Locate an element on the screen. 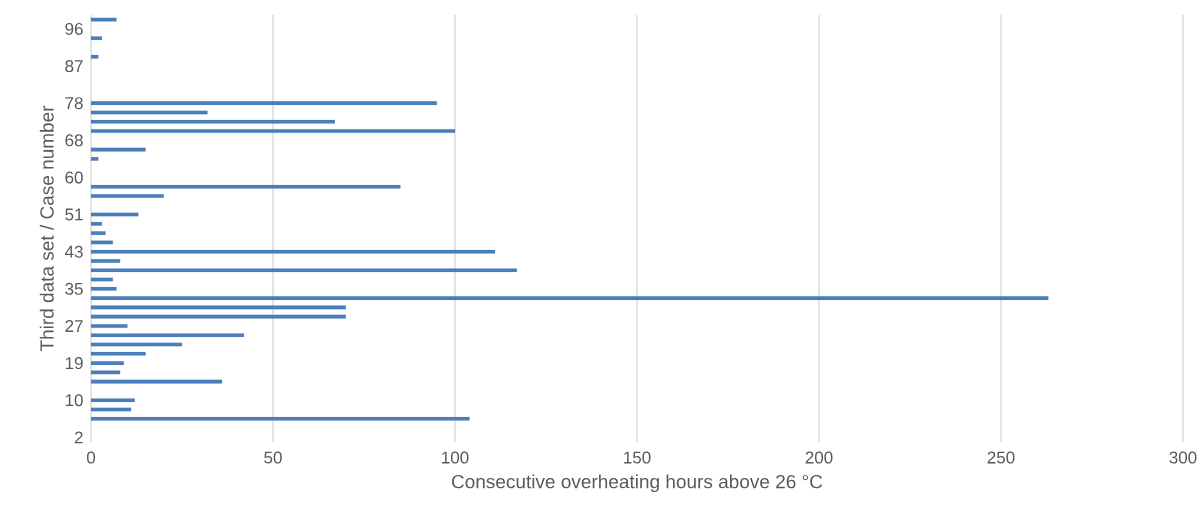 The image size is (1203, 524). x-tick-label: 250 is located at coordinates (1001, 457).